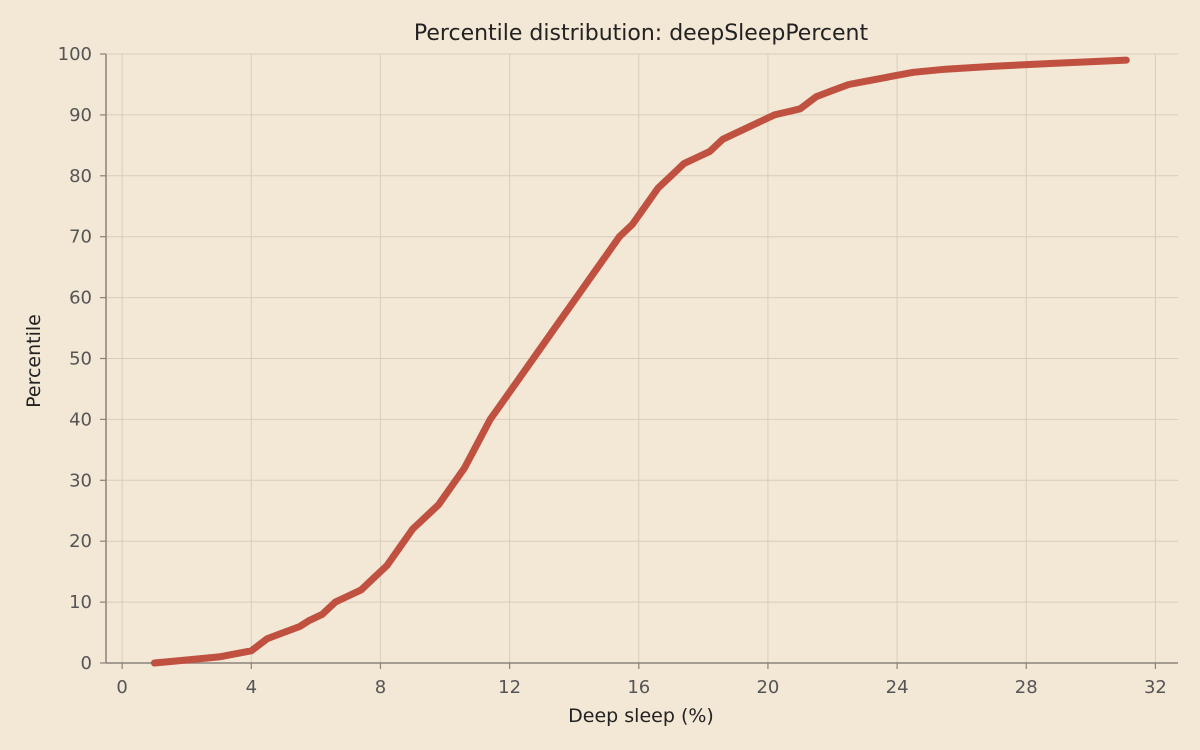 This screenshot has width=1200, height=750. Describe the element at coordinates (767, 687) in the screenshot. I see `x-tick-label: 20` at that location.